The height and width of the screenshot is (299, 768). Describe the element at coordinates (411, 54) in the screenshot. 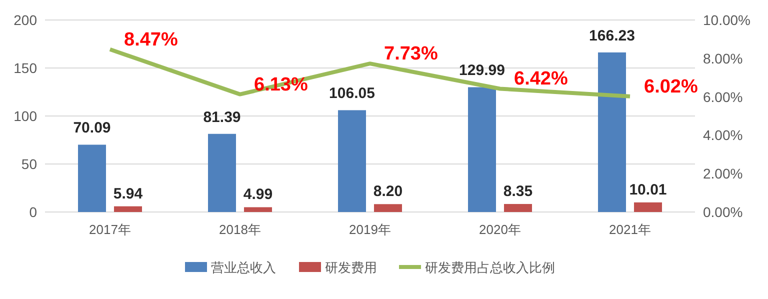

I see `data-label: 7.73%` at that location.